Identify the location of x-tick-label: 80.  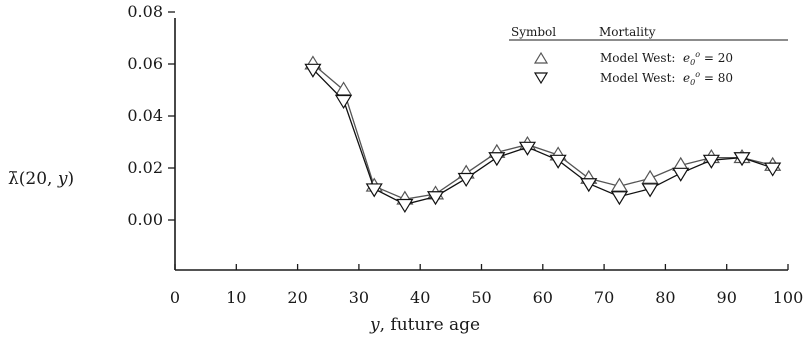
(665, 297).